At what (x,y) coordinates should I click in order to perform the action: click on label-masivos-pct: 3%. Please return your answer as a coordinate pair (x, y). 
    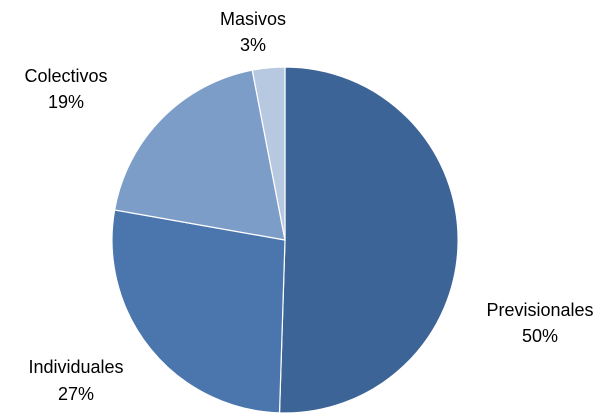
    Looking at the image, I should click on (253, 45).